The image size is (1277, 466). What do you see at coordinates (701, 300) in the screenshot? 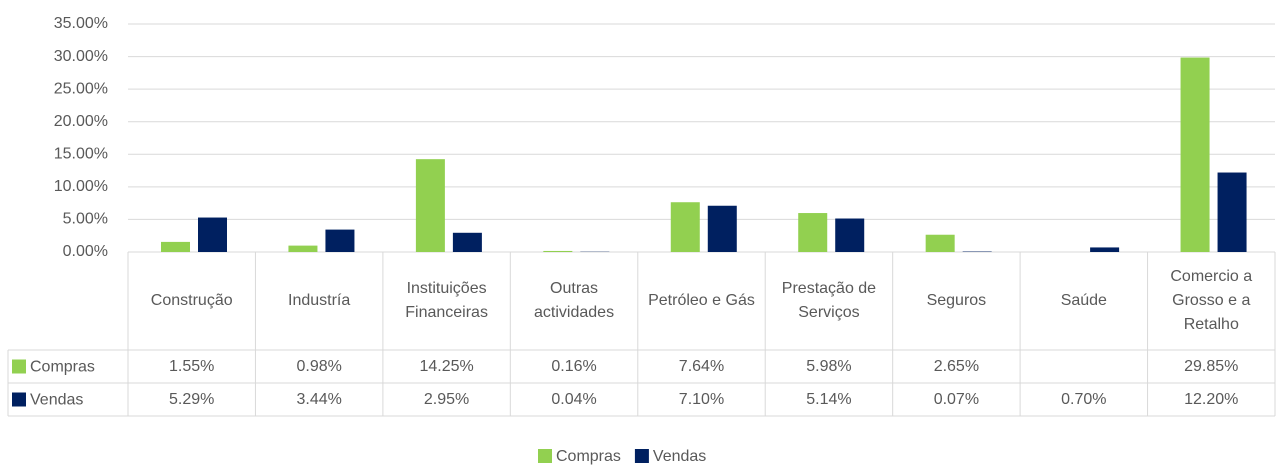
I see `category-label: Petróleo e Gás` at bounding box center [701, 300].